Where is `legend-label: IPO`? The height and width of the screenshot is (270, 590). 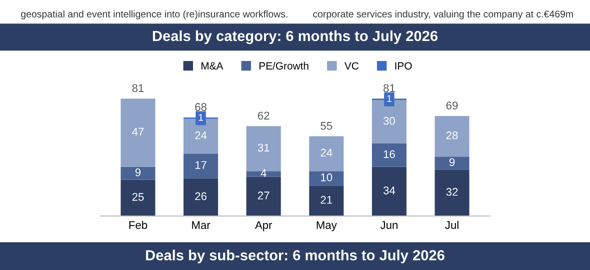
legend-label: IPO is located at coordinates (403, 66).